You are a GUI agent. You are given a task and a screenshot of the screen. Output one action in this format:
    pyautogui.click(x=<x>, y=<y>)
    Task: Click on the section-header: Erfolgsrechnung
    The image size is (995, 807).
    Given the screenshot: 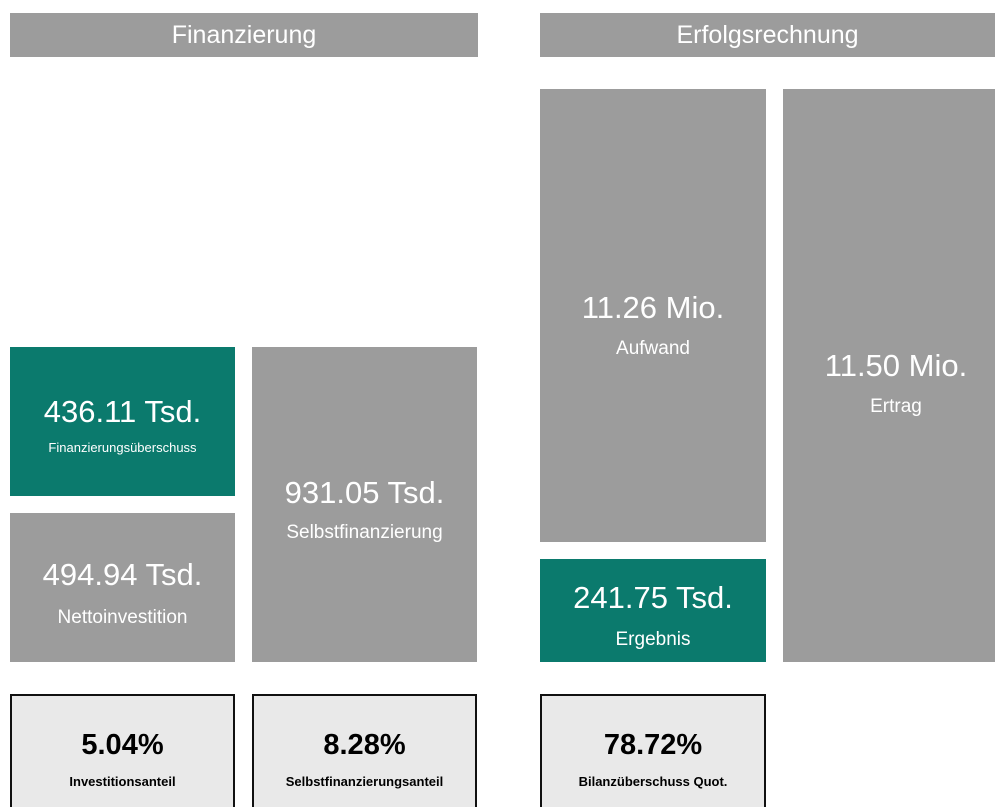 What is the action you would take?
    pyautogui.click(x=767, y=35)
    